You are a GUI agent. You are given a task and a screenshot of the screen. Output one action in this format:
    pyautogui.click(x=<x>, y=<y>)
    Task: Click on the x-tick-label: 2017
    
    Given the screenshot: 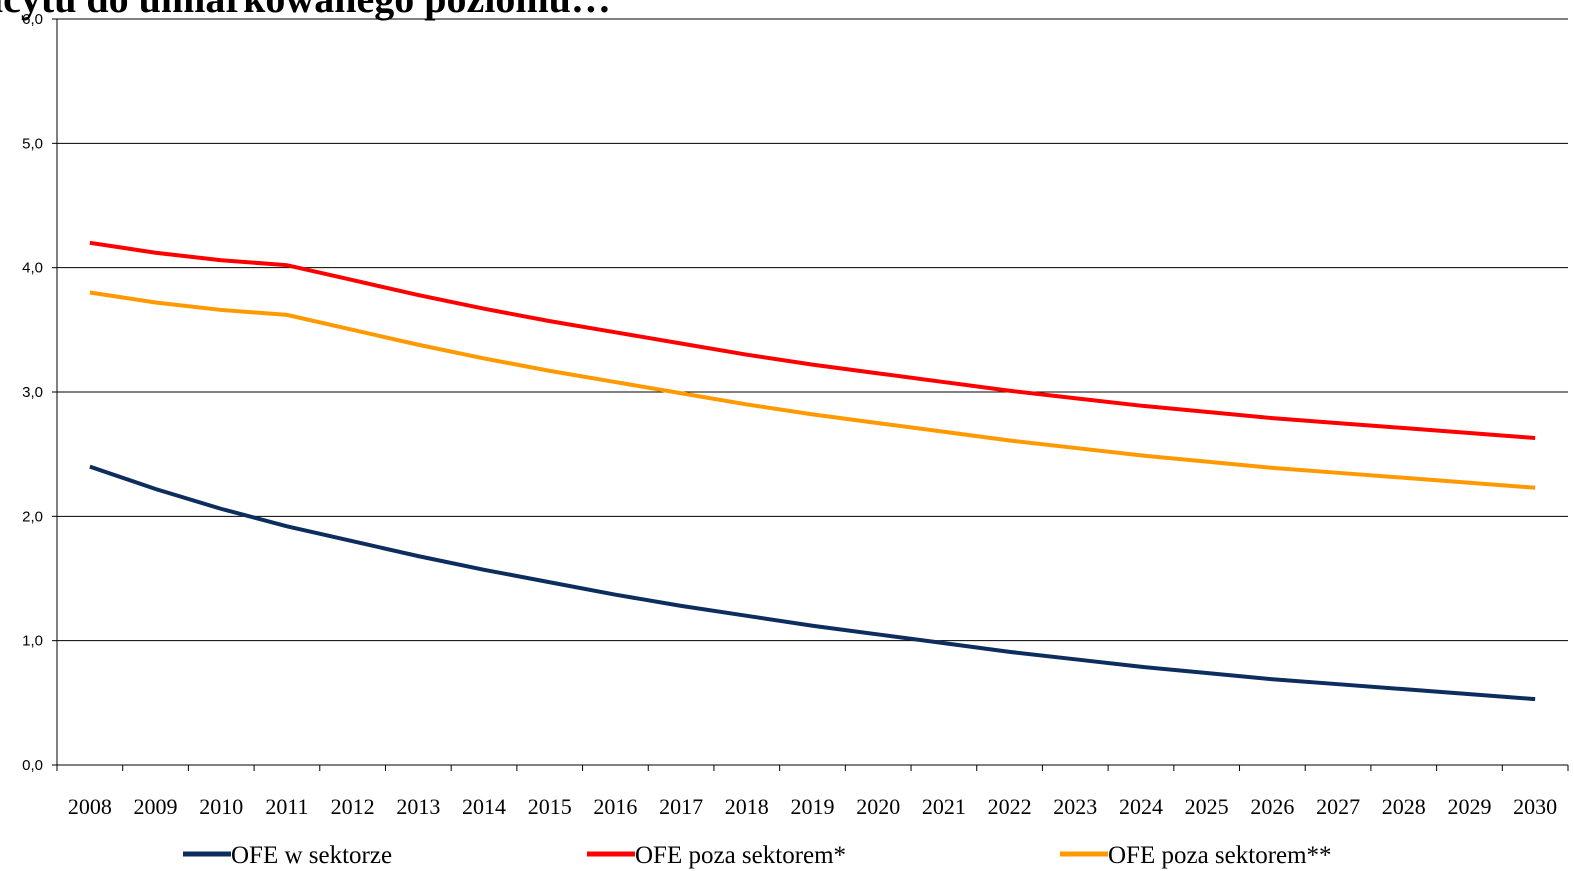 What is the action you would take?
    pyautogui.click(x=681, y=806)
    